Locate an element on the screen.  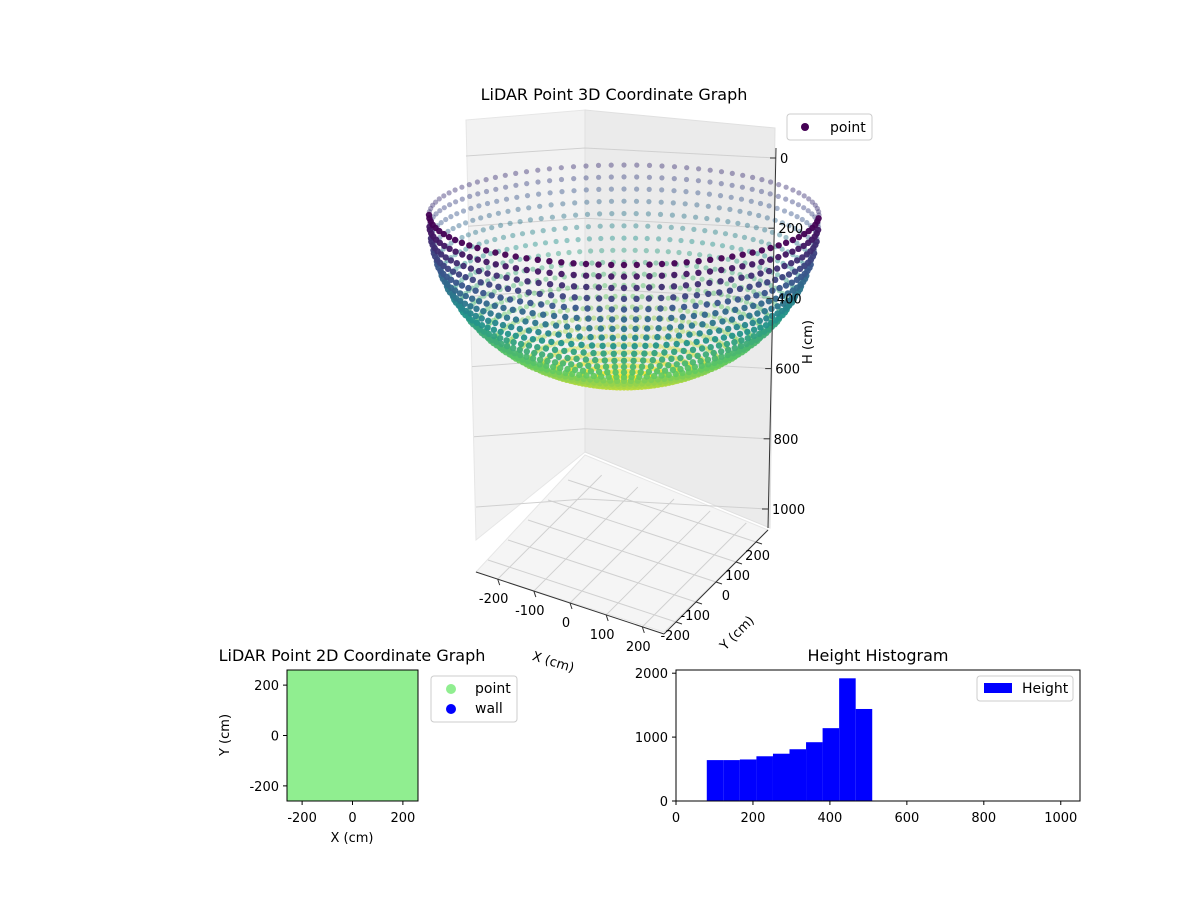
z-axis-label: H (cm) is located at coordinates (808, 342).